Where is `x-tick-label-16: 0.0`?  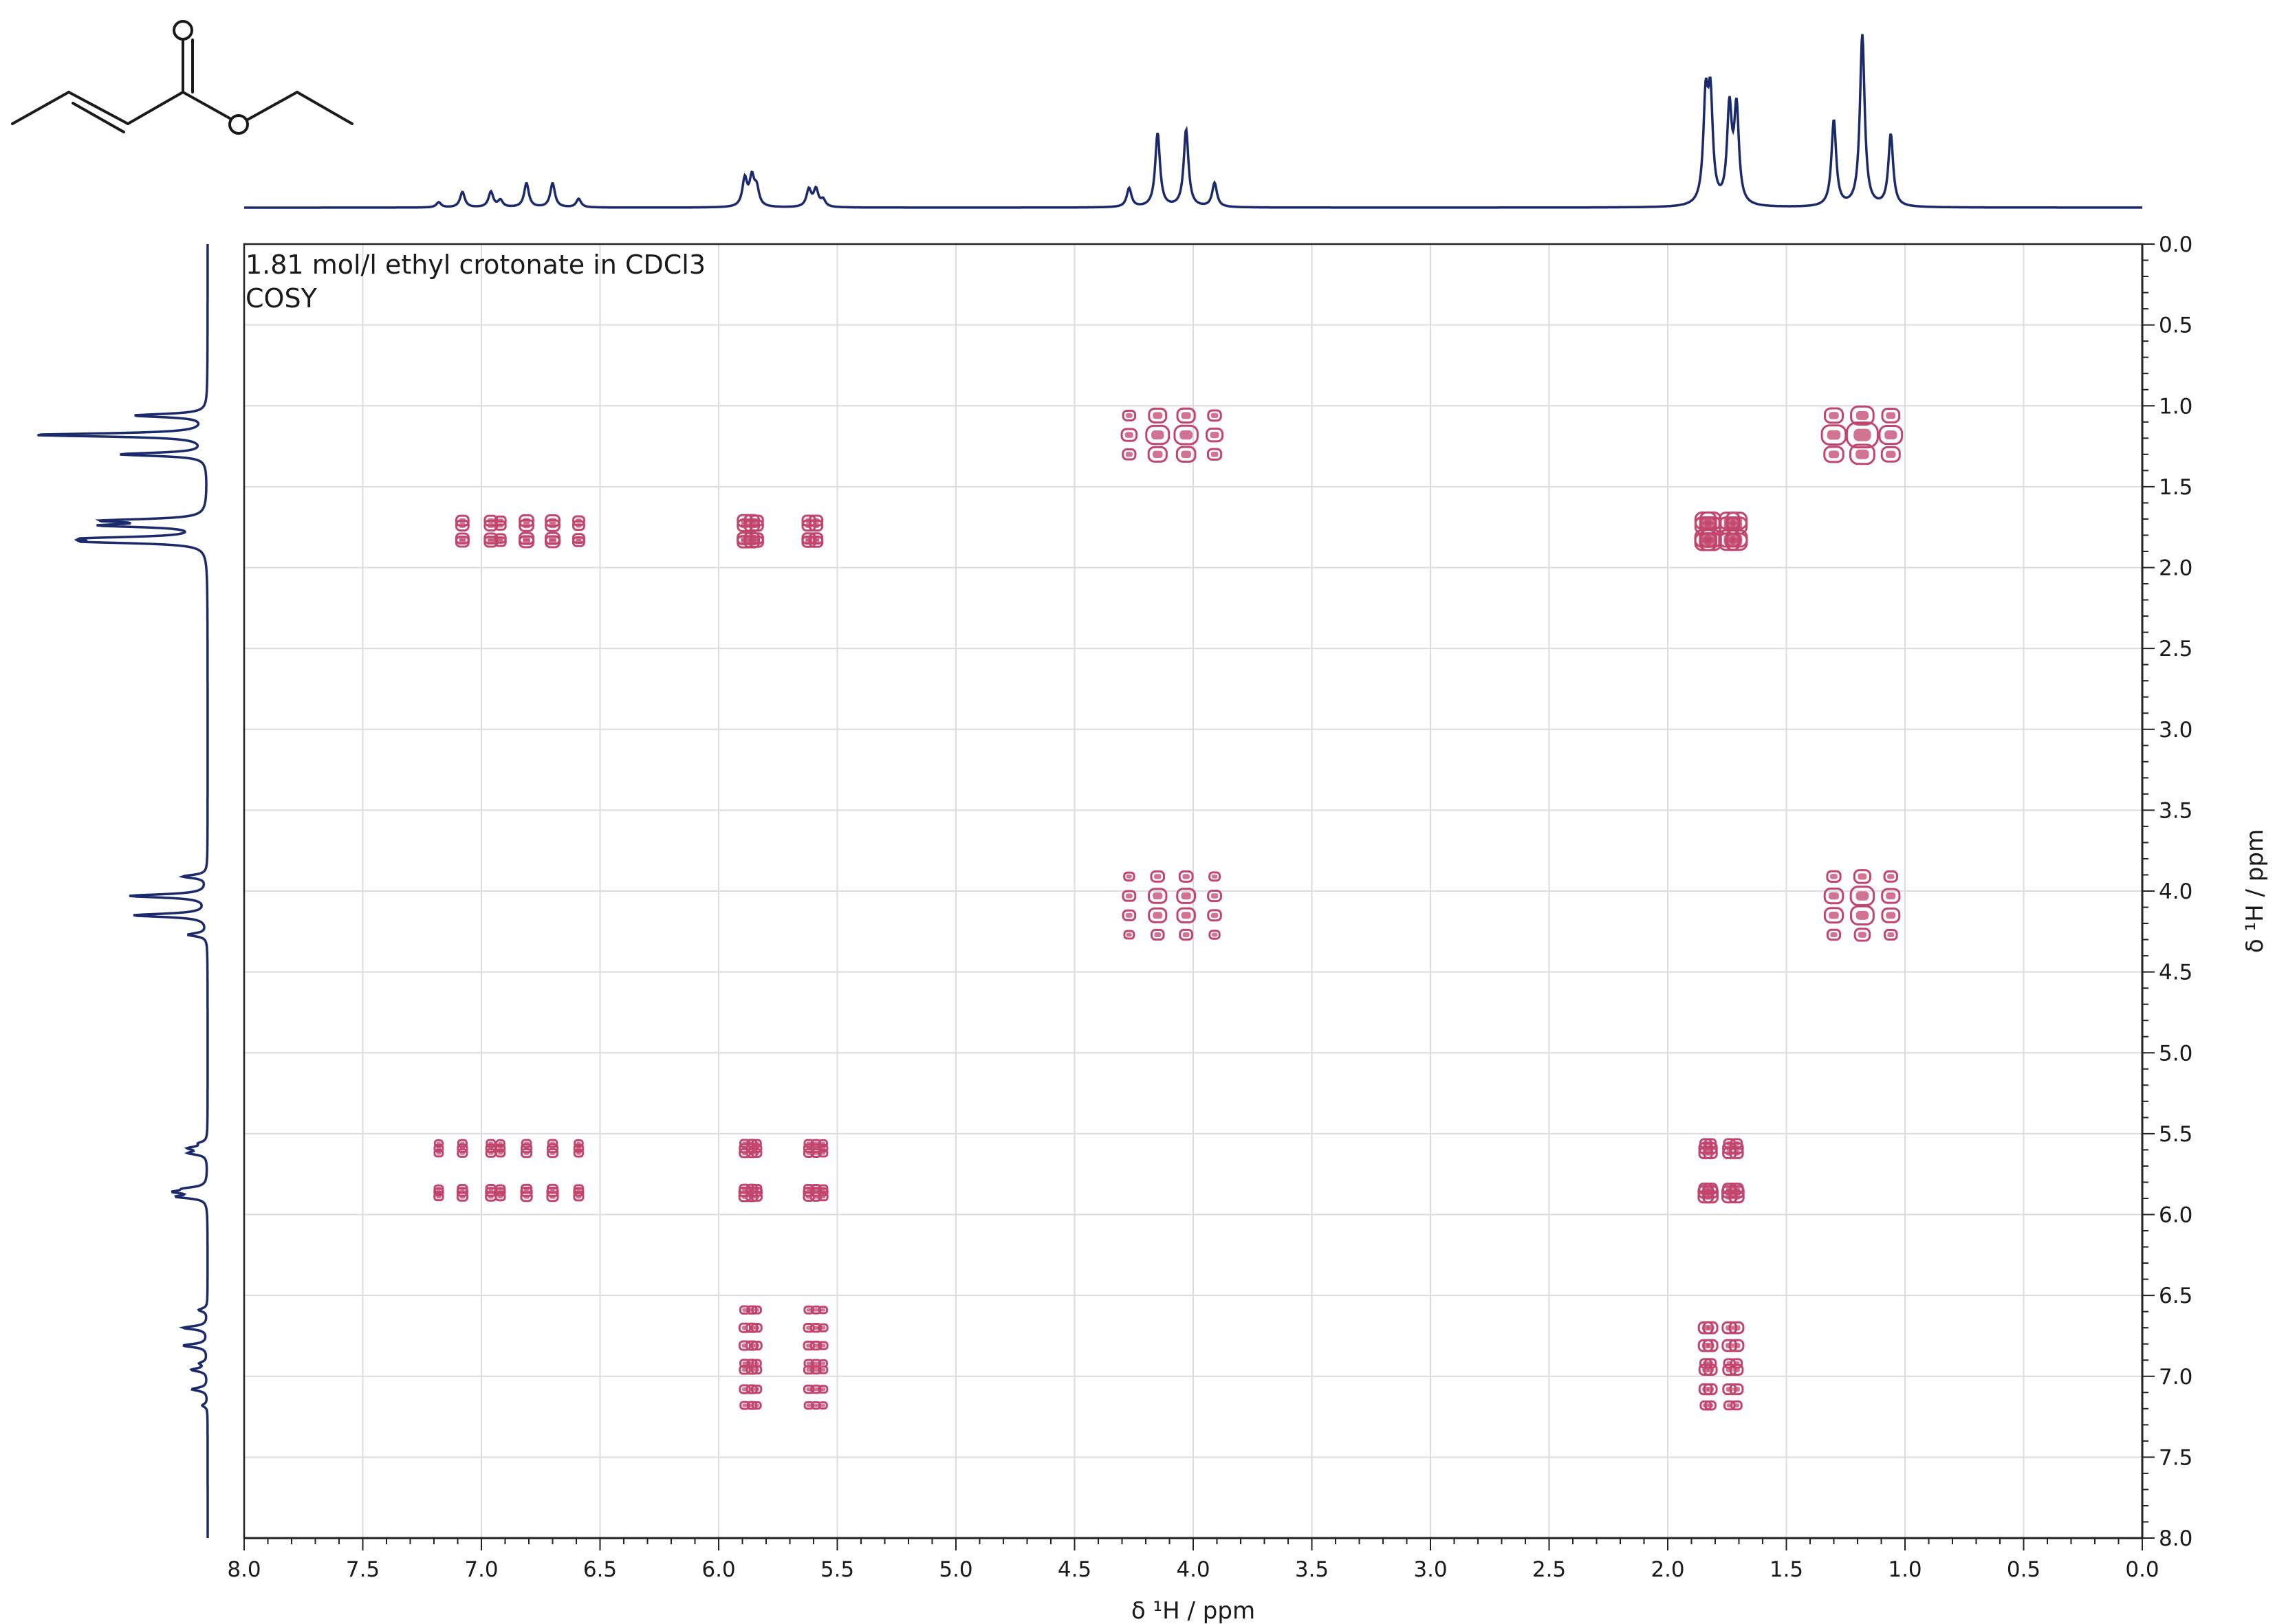
x-tick-label-16: 0.0 is located at coordinates (2142, 1569).